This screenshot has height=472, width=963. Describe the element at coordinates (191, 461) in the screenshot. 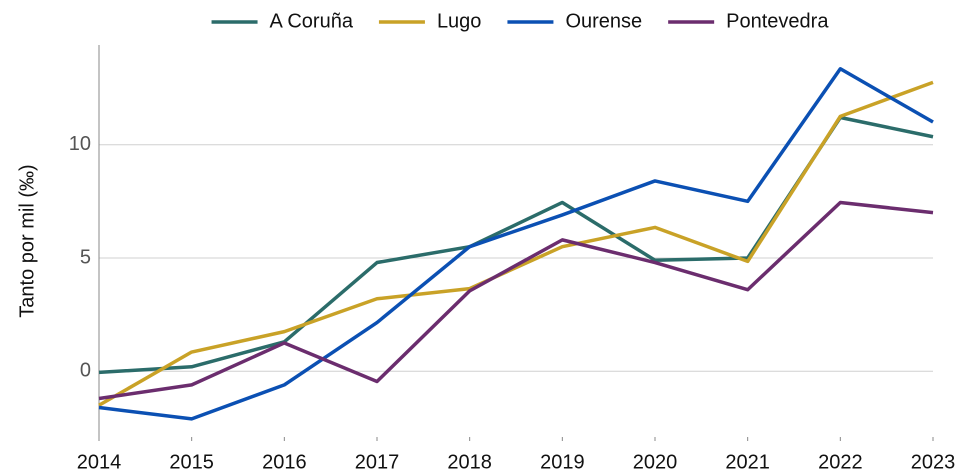

I see `x-tick-label: 2015` at that location.